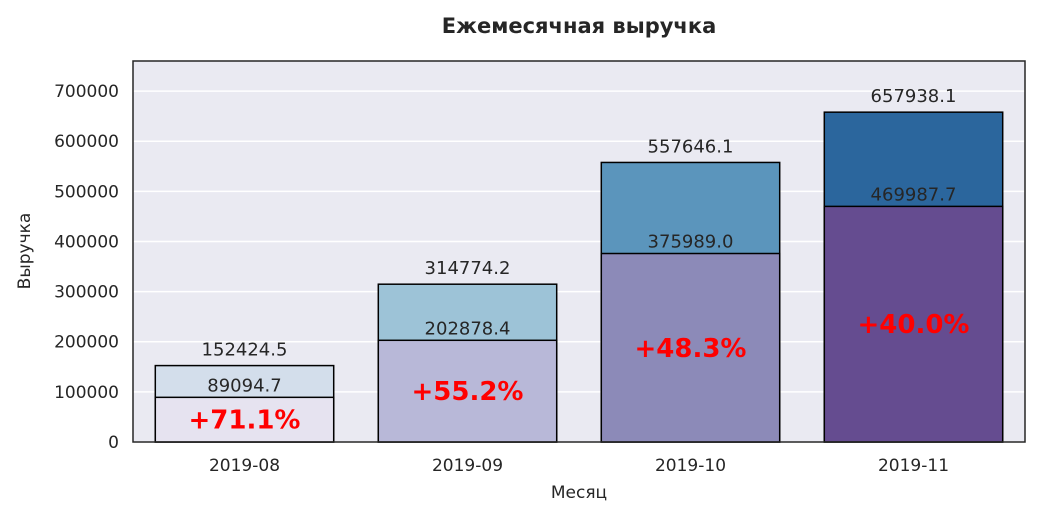 The image size is (1039, 516). What do you see at coordinates (690, 466) in the screenshot?
I see `x-tick-label: 2019-10` at bounding box center [690, 466].